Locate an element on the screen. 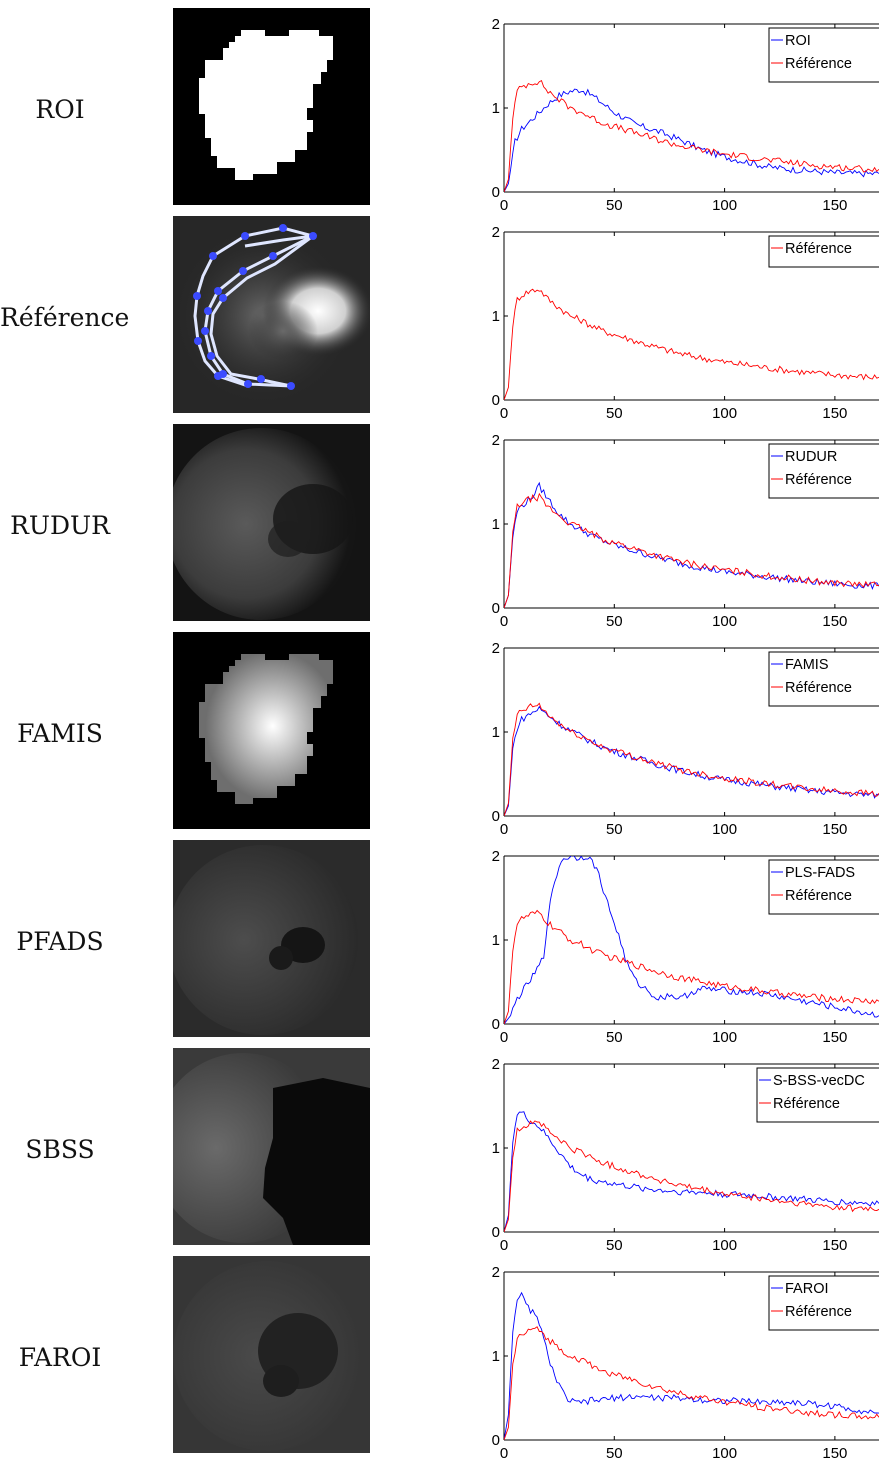 The image size is (879, 1463). legend-label: PLS-FADS is located at coordinates (820, 873).